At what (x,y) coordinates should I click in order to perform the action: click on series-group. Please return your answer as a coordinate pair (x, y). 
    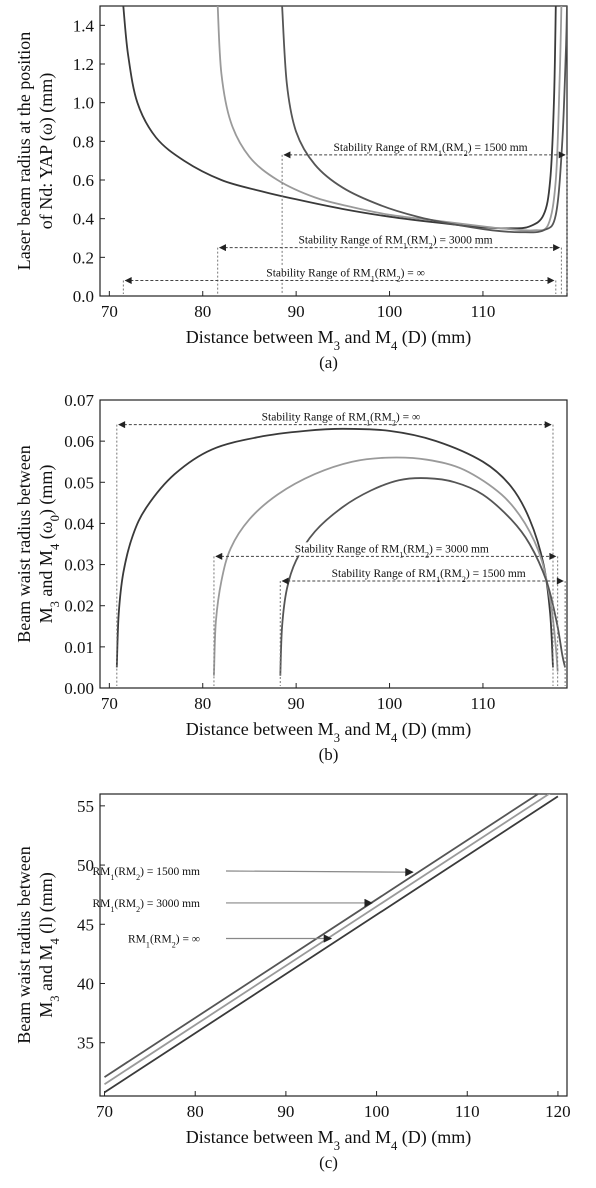
    Looking at the image, I should click on (344, 120).